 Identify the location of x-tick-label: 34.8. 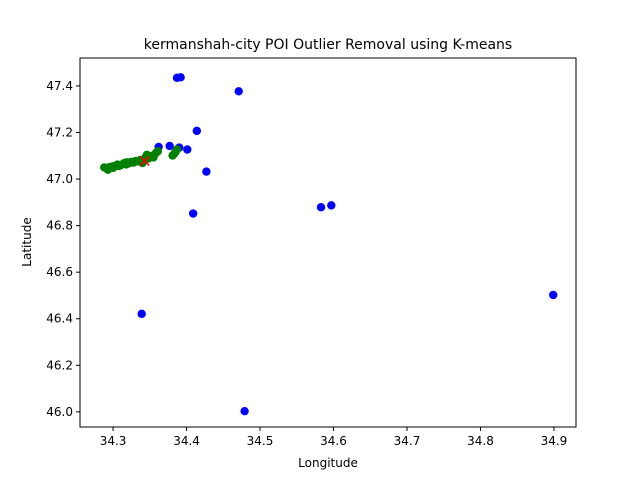
(480, 441).